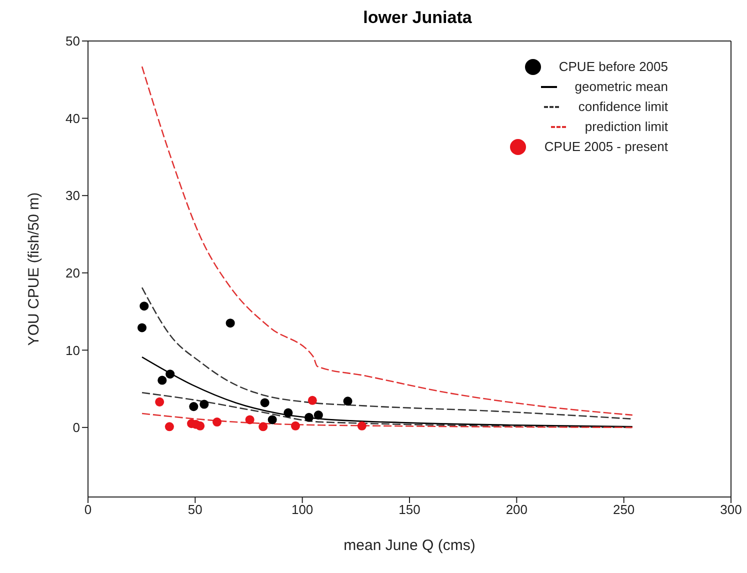 The height and width of the screenshot is (573, 747). I want to click on legend-label: confidence limit, so click(623, 106).